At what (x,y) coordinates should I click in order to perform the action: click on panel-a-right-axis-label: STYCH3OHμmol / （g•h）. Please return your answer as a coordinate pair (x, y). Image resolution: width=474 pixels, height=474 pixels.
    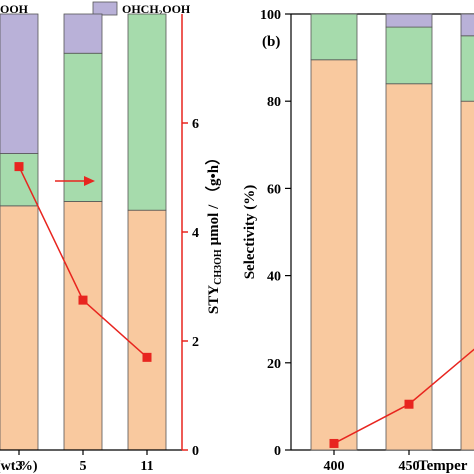
    Looking at the image, I should click on (214, 232).